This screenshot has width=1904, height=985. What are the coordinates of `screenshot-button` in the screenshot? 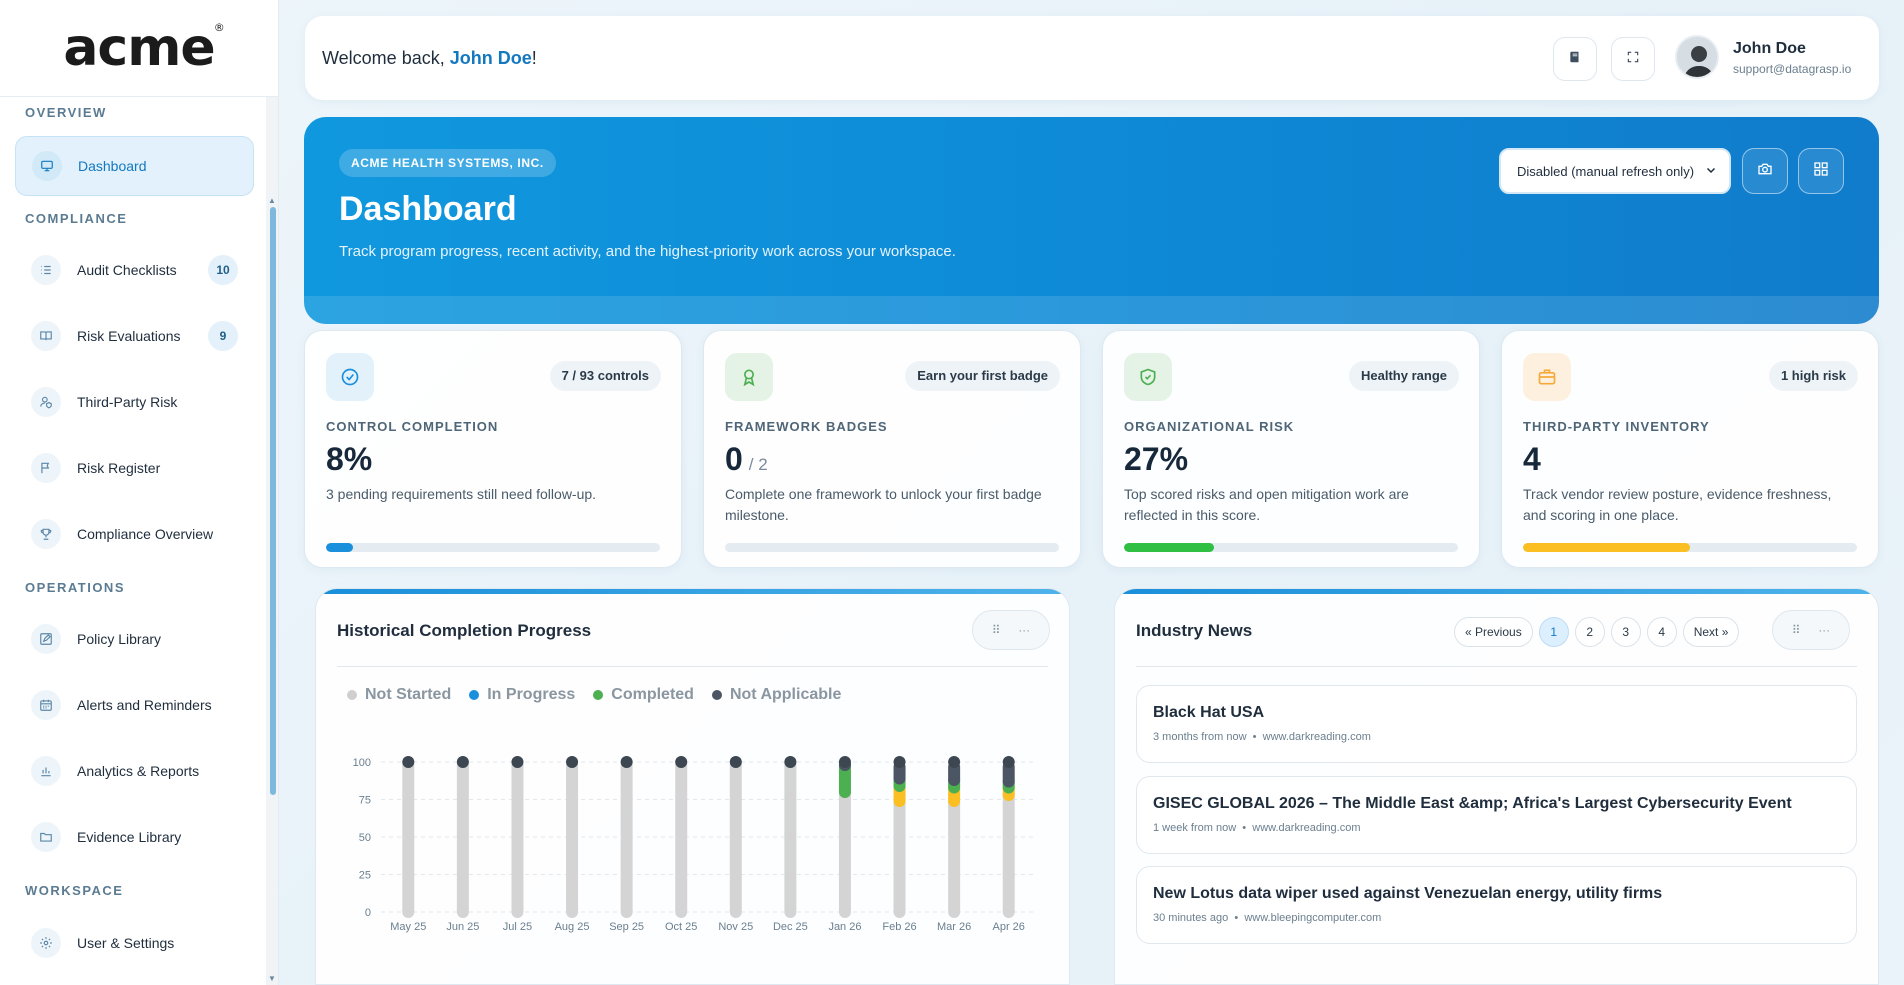 It's located at (1765, 171).